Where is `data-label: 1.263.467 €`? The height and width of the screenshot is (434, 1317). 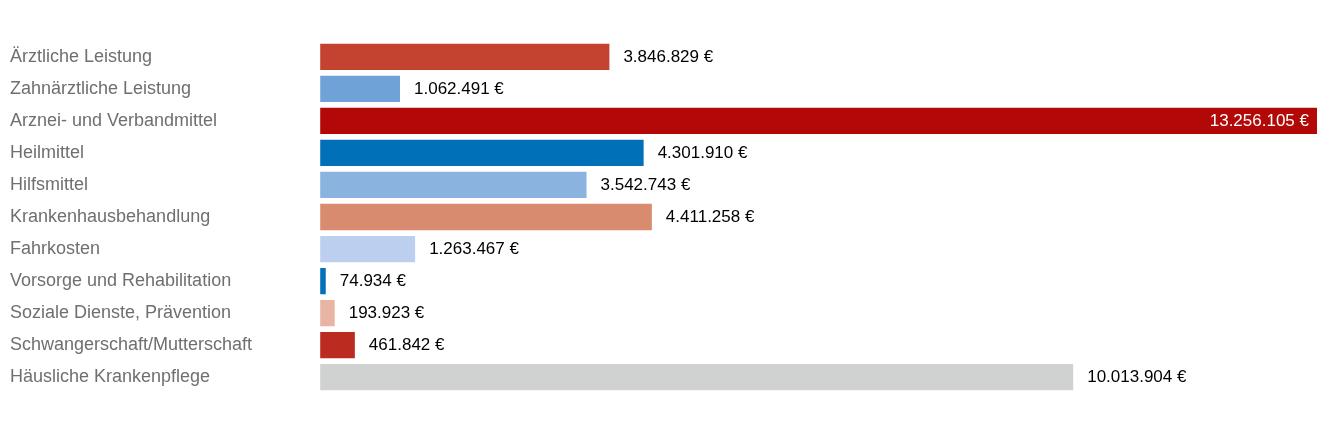 data-label: 1.263.467 € is located at coordinates (474, 248).